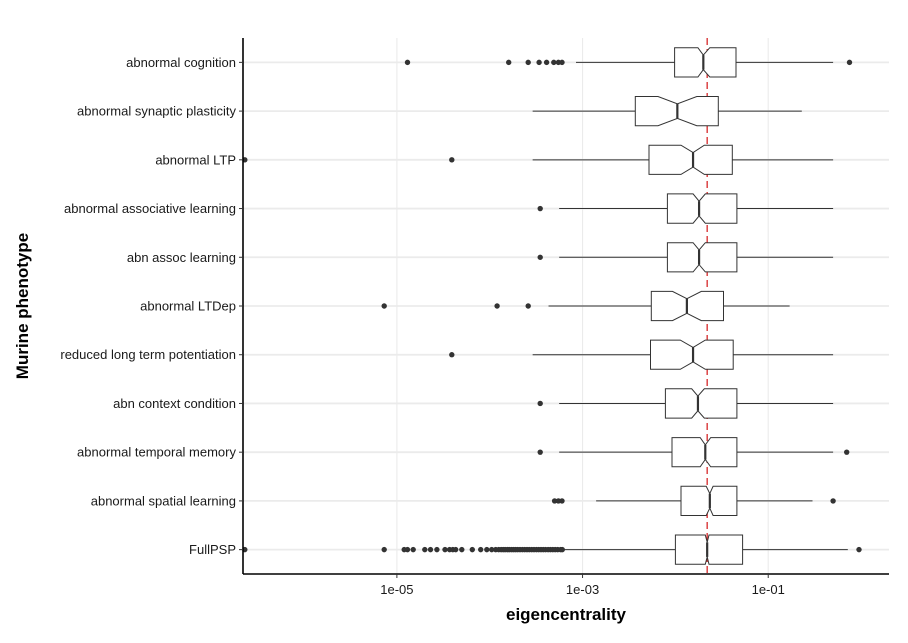  Describe the element at coordinates (212, 549) in the screenshot. I see `y-tick-label-10: FullPSP` at that location.